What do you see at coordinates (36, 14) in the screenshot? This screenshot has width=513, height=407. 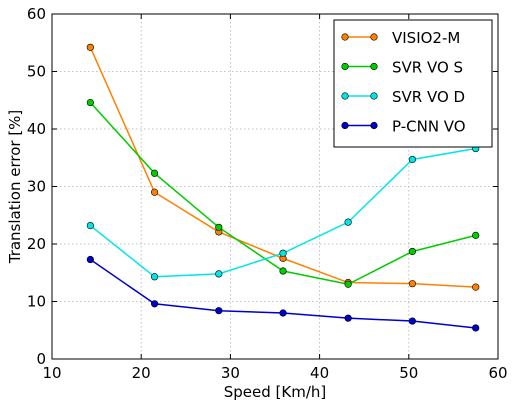 I see `y-tick-label: 60` at bounding box center [36, 14].